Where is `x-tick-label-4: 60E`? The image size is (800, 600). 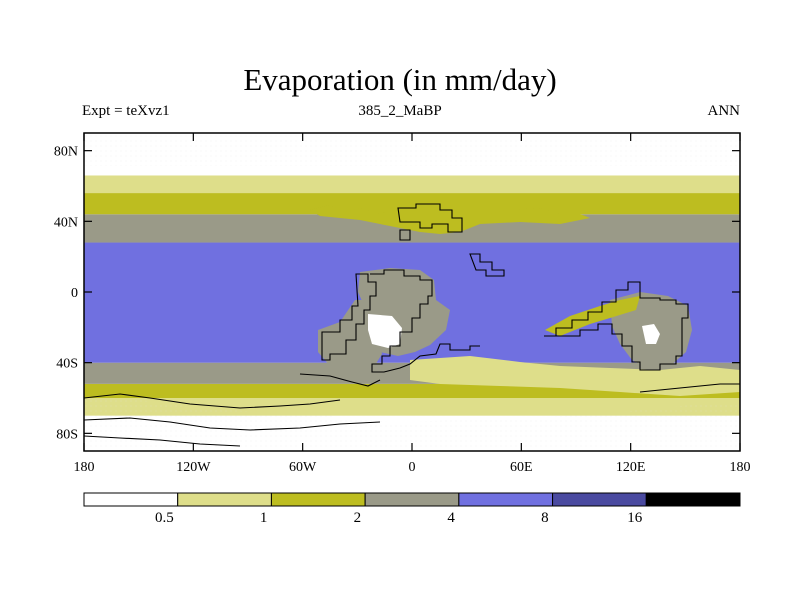
x-tick-label-4: 60E is located at coordinates (521, 467).